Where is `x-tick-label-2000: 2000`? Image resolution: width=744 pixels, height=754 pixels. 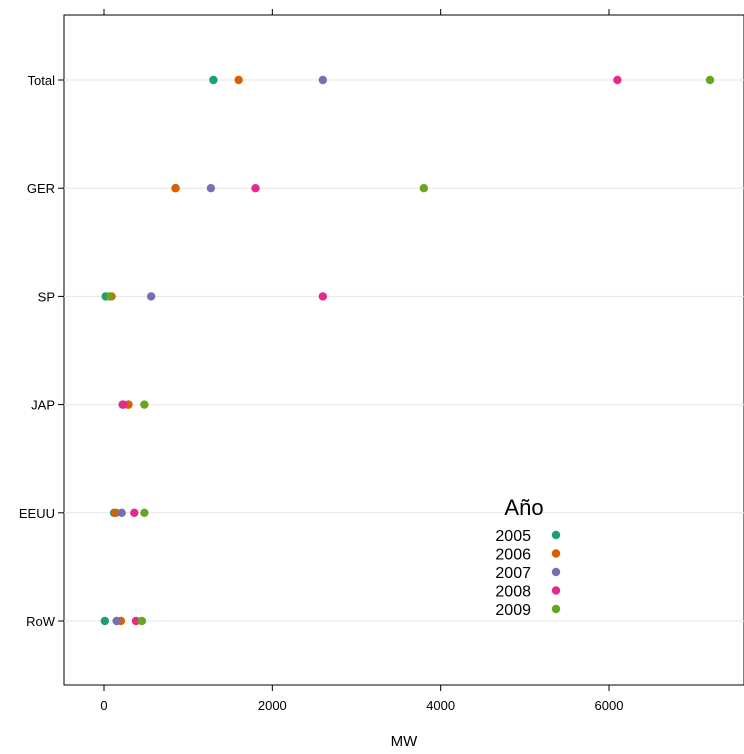
x-tick-label-2000: 2000 is located at coordinates (272, 705).